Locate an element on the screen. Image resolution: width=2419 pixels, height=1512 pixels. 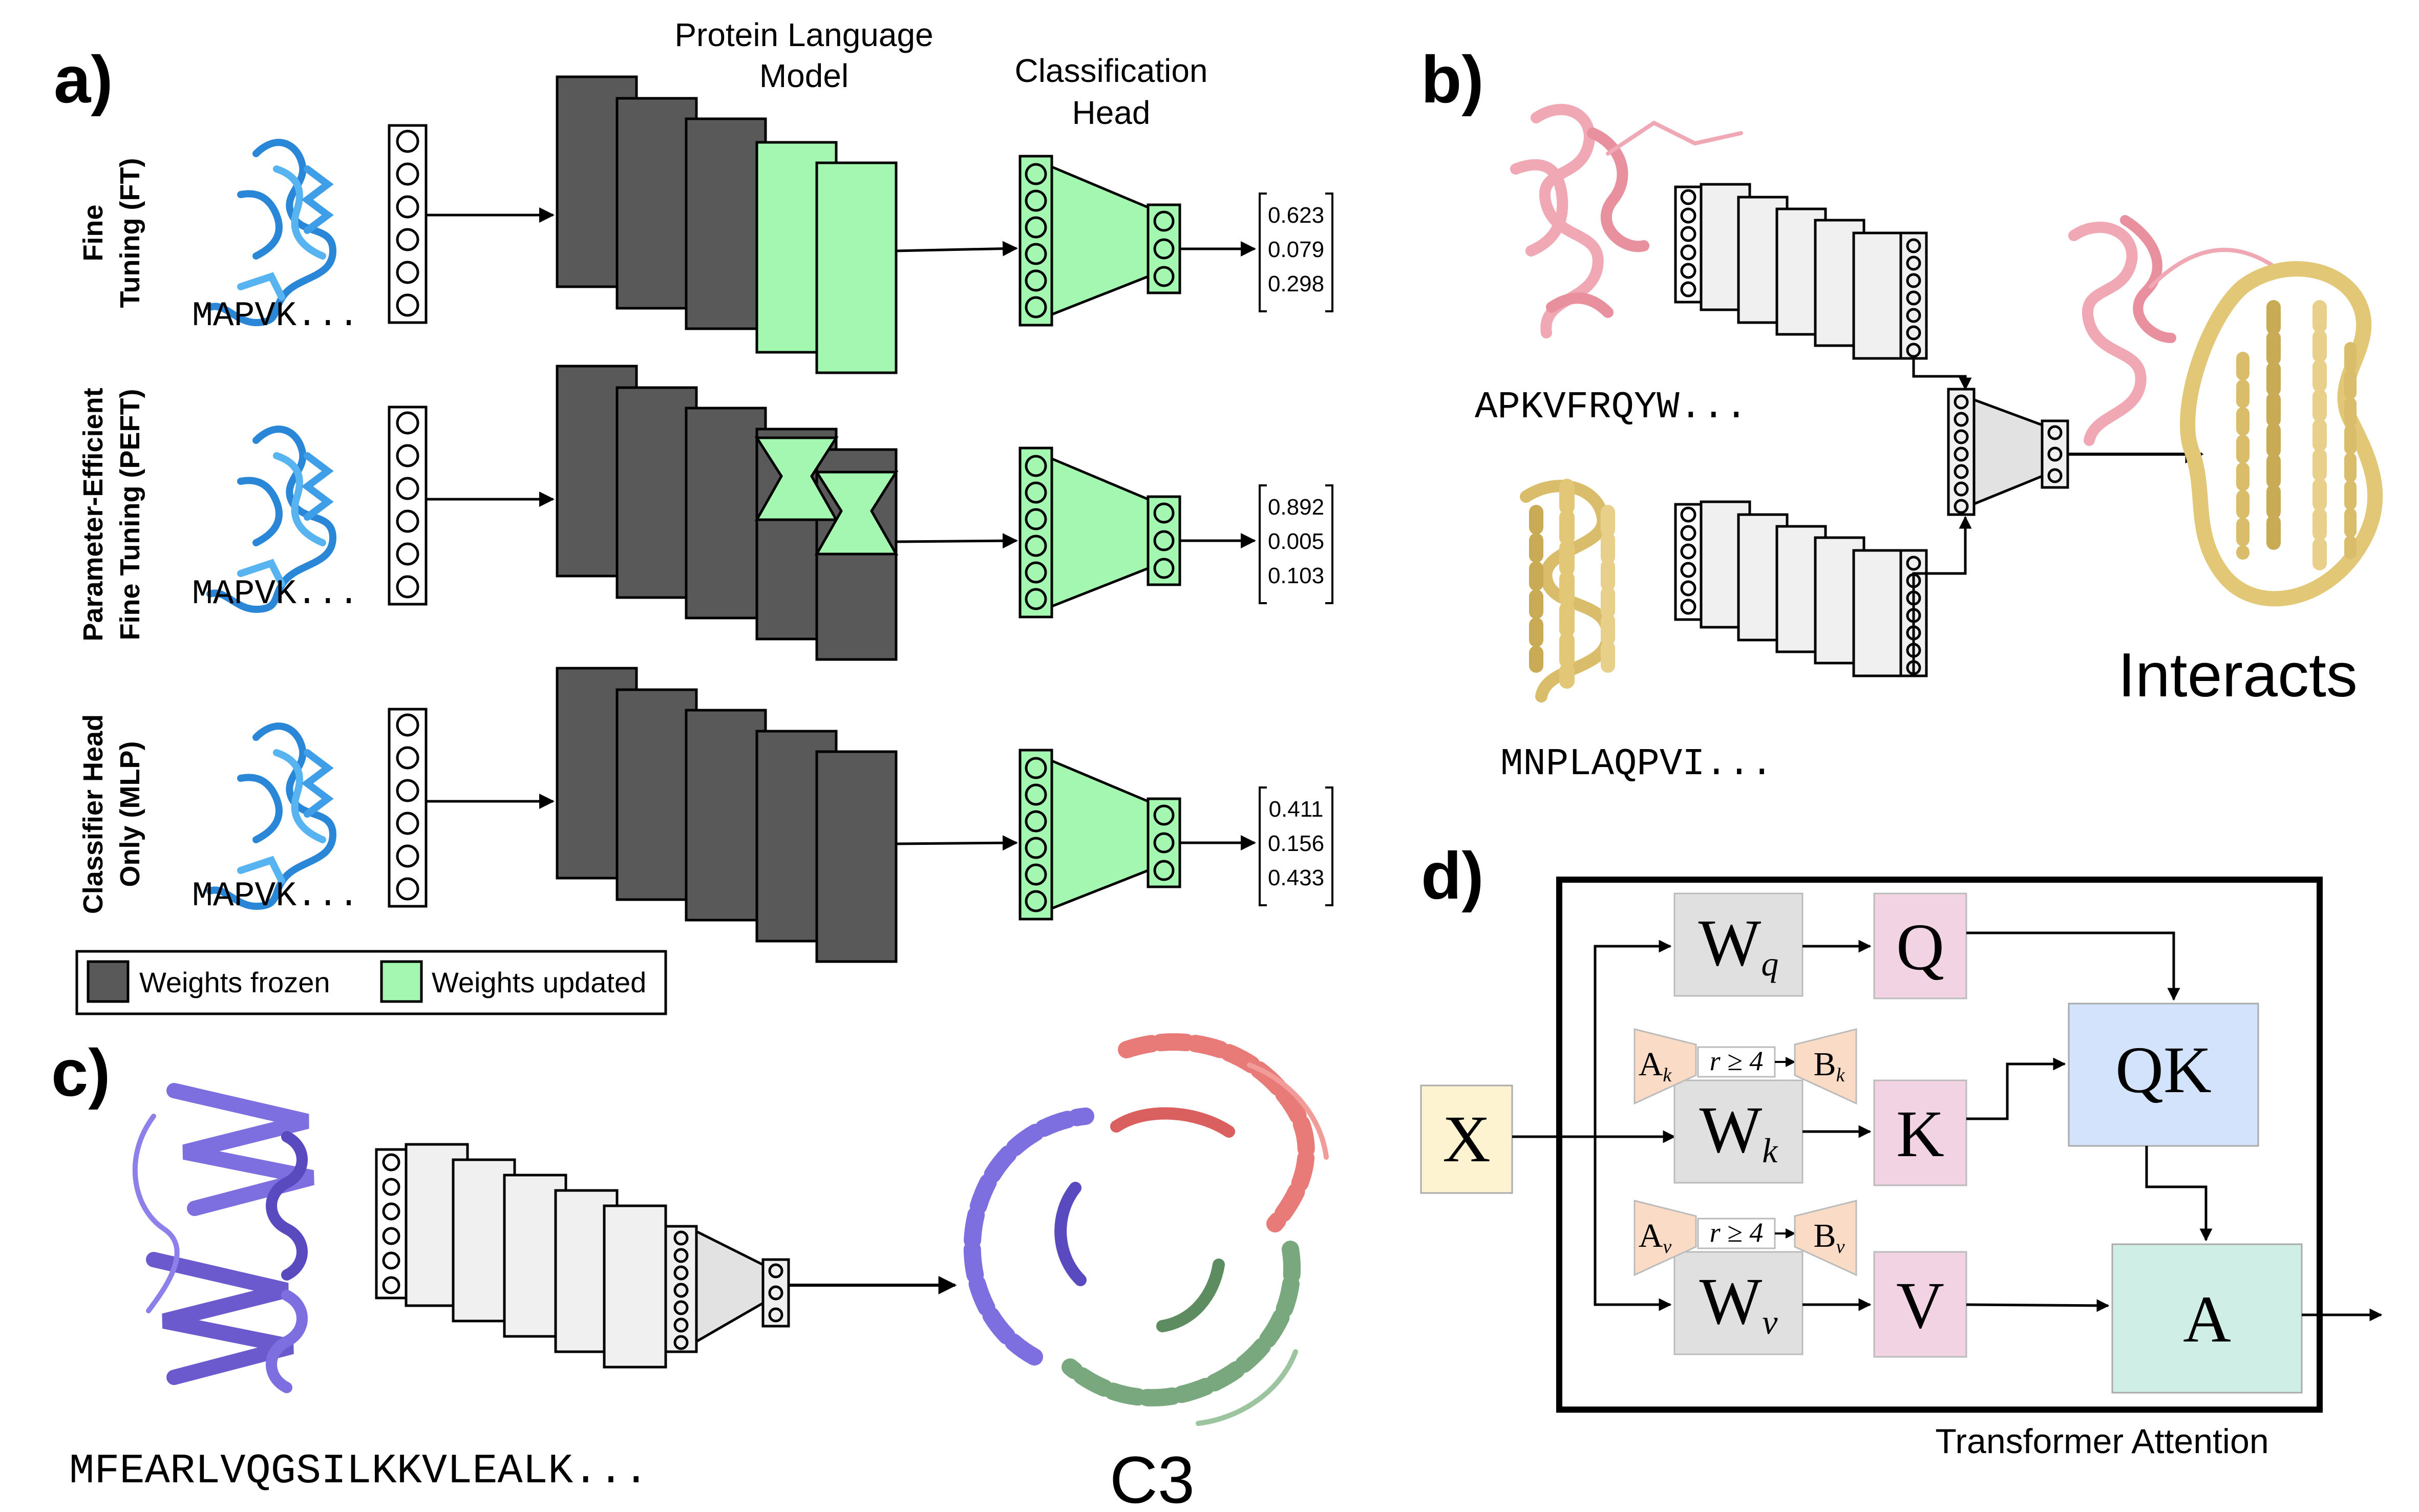
wv-sub: v is located at coordinates (1770, 1322).